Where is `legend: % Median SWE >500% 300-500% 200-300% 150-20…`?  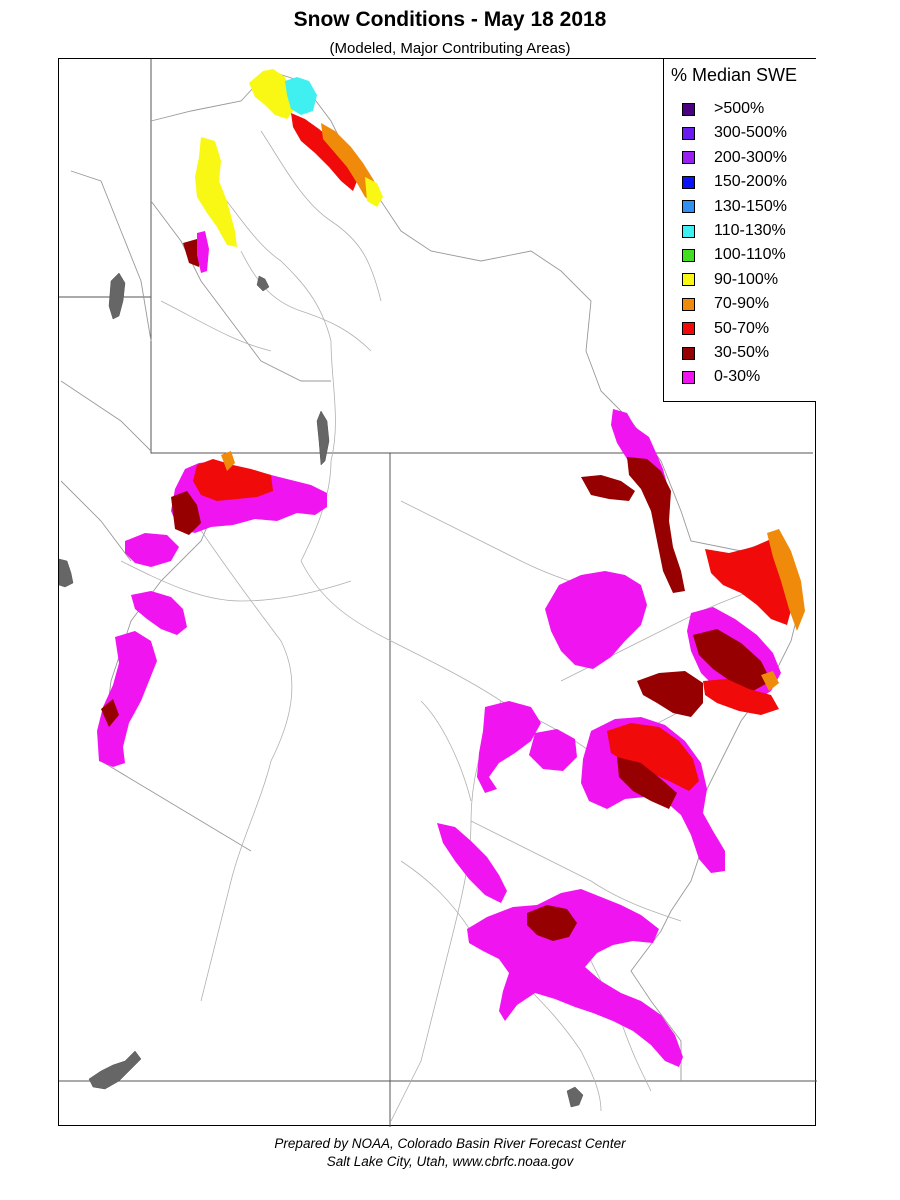
legend: % Median SWE >500% 300-500% 200-300% 150-20… is located at coordinates (739, 230).